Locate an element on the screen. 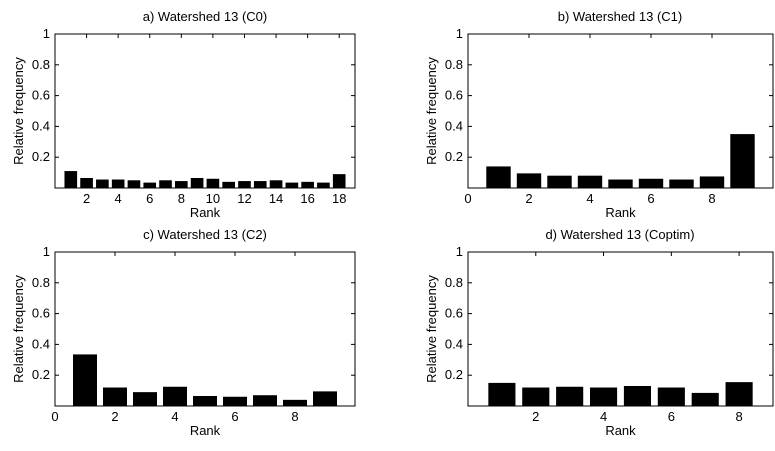  chart-title: c) Watershed 13 (C2) is located at coordinates (205, 234).